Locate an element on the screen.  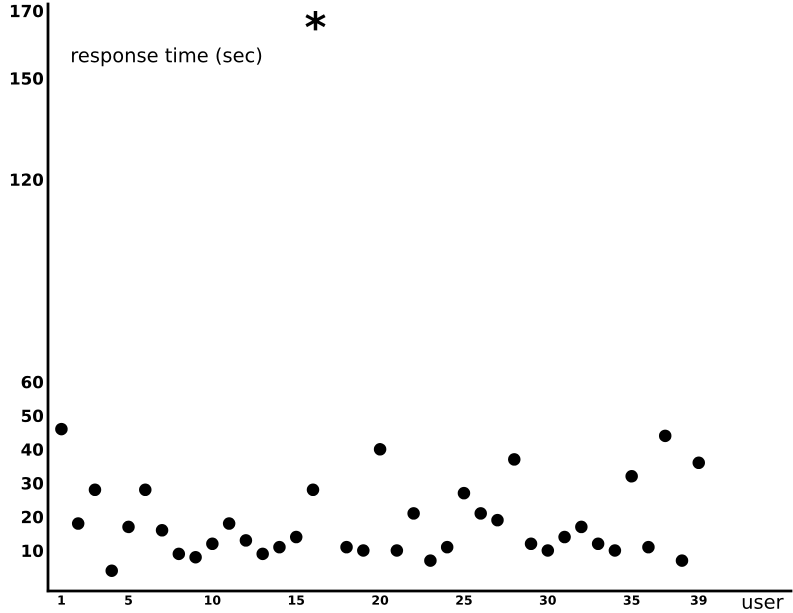
x-tick-label: 39 is located at coordinates (698, 600).